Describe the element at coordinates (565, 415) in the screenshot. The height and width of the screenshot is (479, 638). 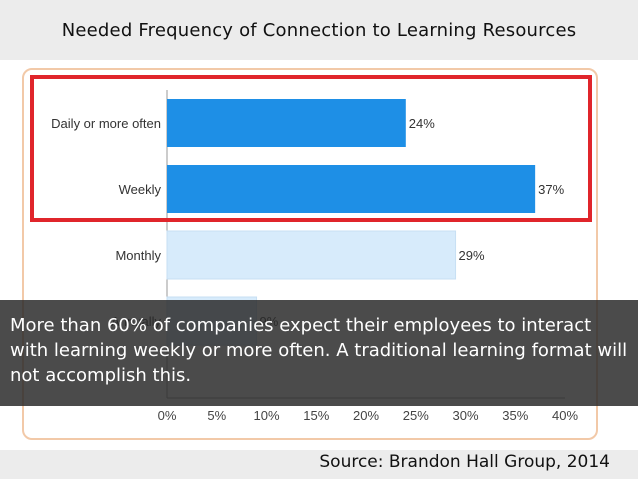
I see `x-tick-label: 40%` at that location.